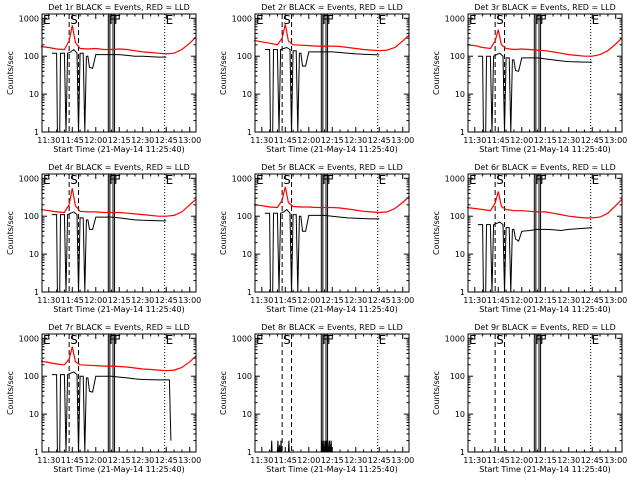 Image resolution: width=640 pixels, height=480 pixels. Describe the element at coordinates (332, 167) in the screenshot. I see `chart-title: Det 5r BLACK = Events, RED = LLD` at that location.